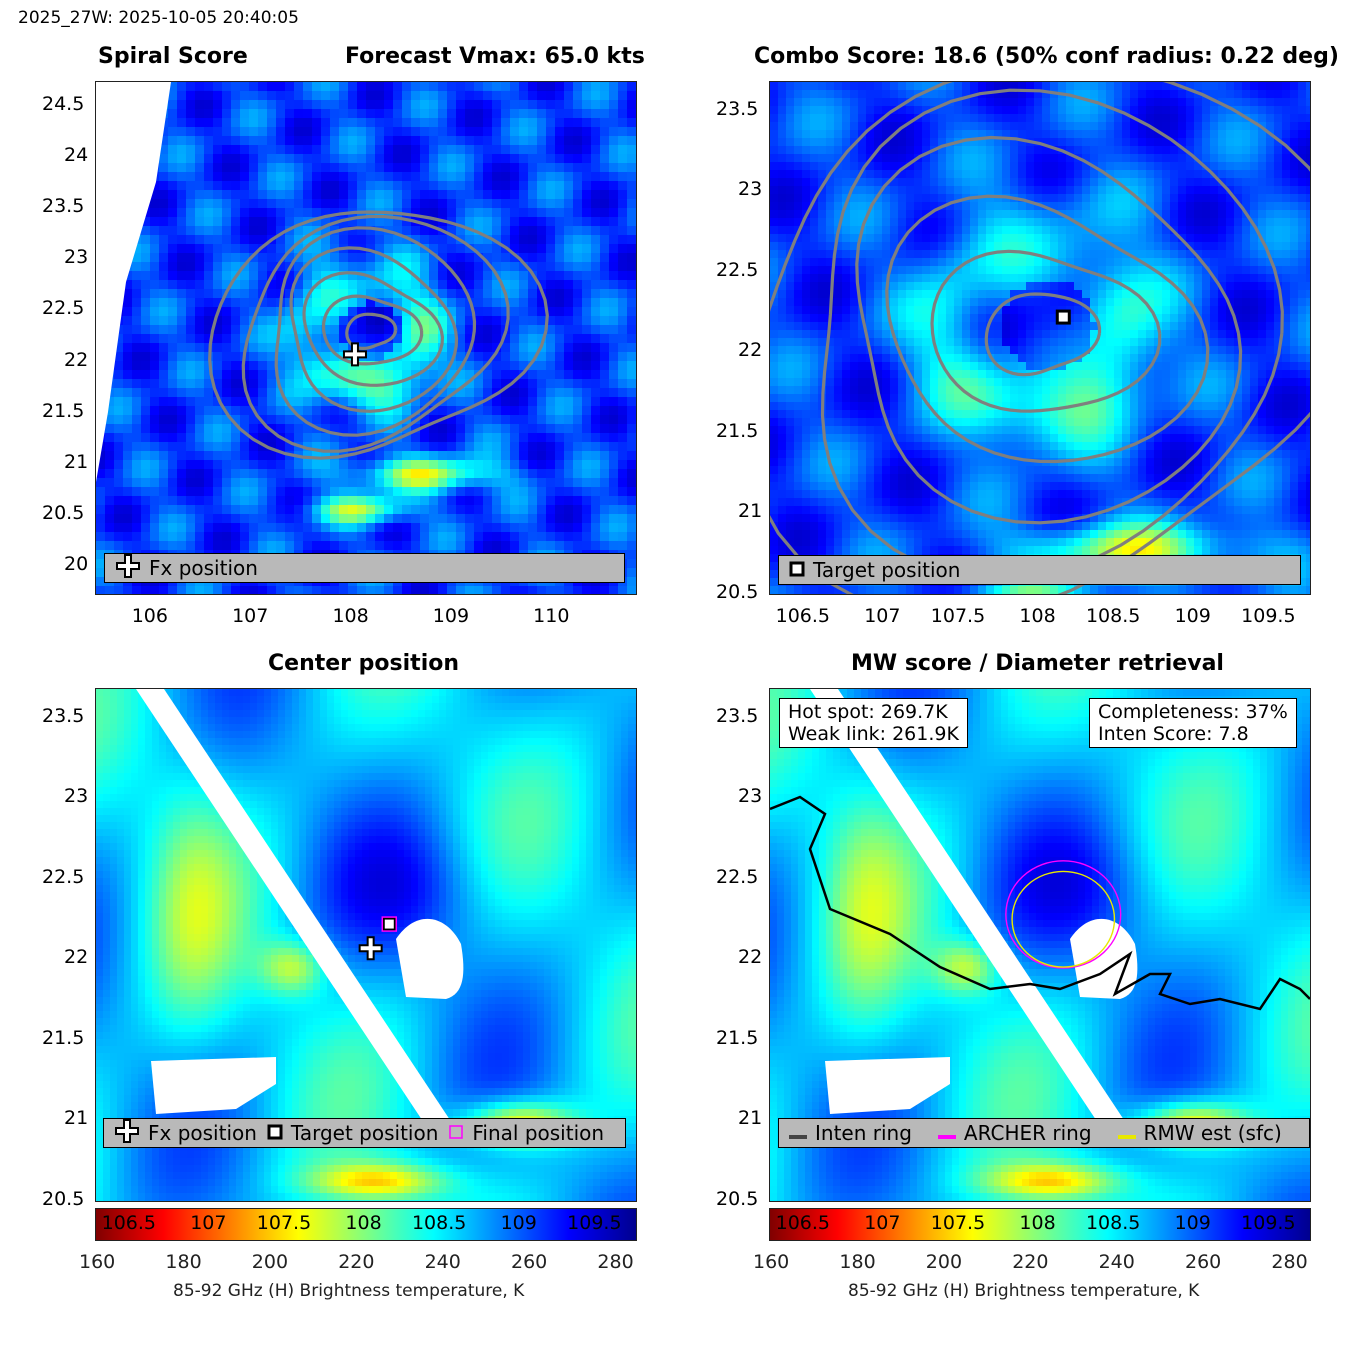  I want to click on coastline, so click(1040, 903).